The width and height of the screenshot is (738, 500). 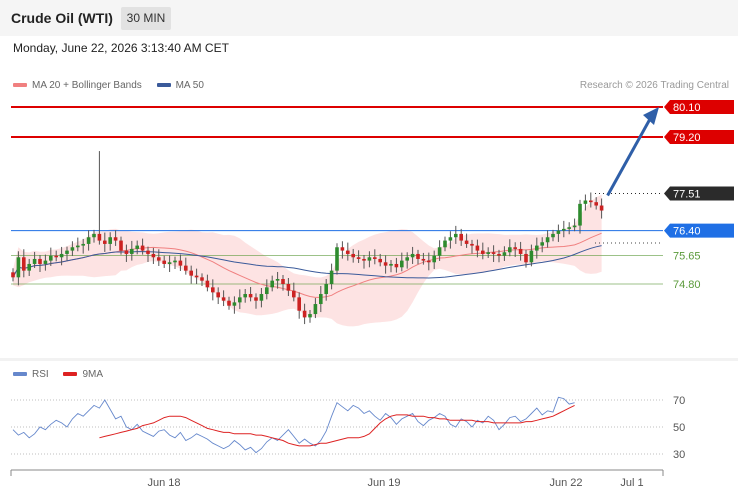 What do you see at coordinates (687, 232) in the screenshot?
I see `pivot-label-3: 76.40` at bounding box center [687, 232].